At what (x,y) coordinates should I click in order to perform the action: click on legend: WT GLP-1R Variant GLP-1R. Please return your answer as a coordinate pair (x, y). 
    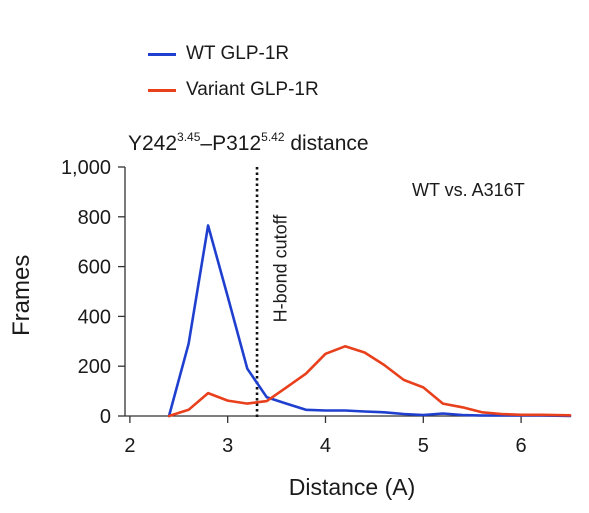
    Looking at the image, I should click on (233, 72).